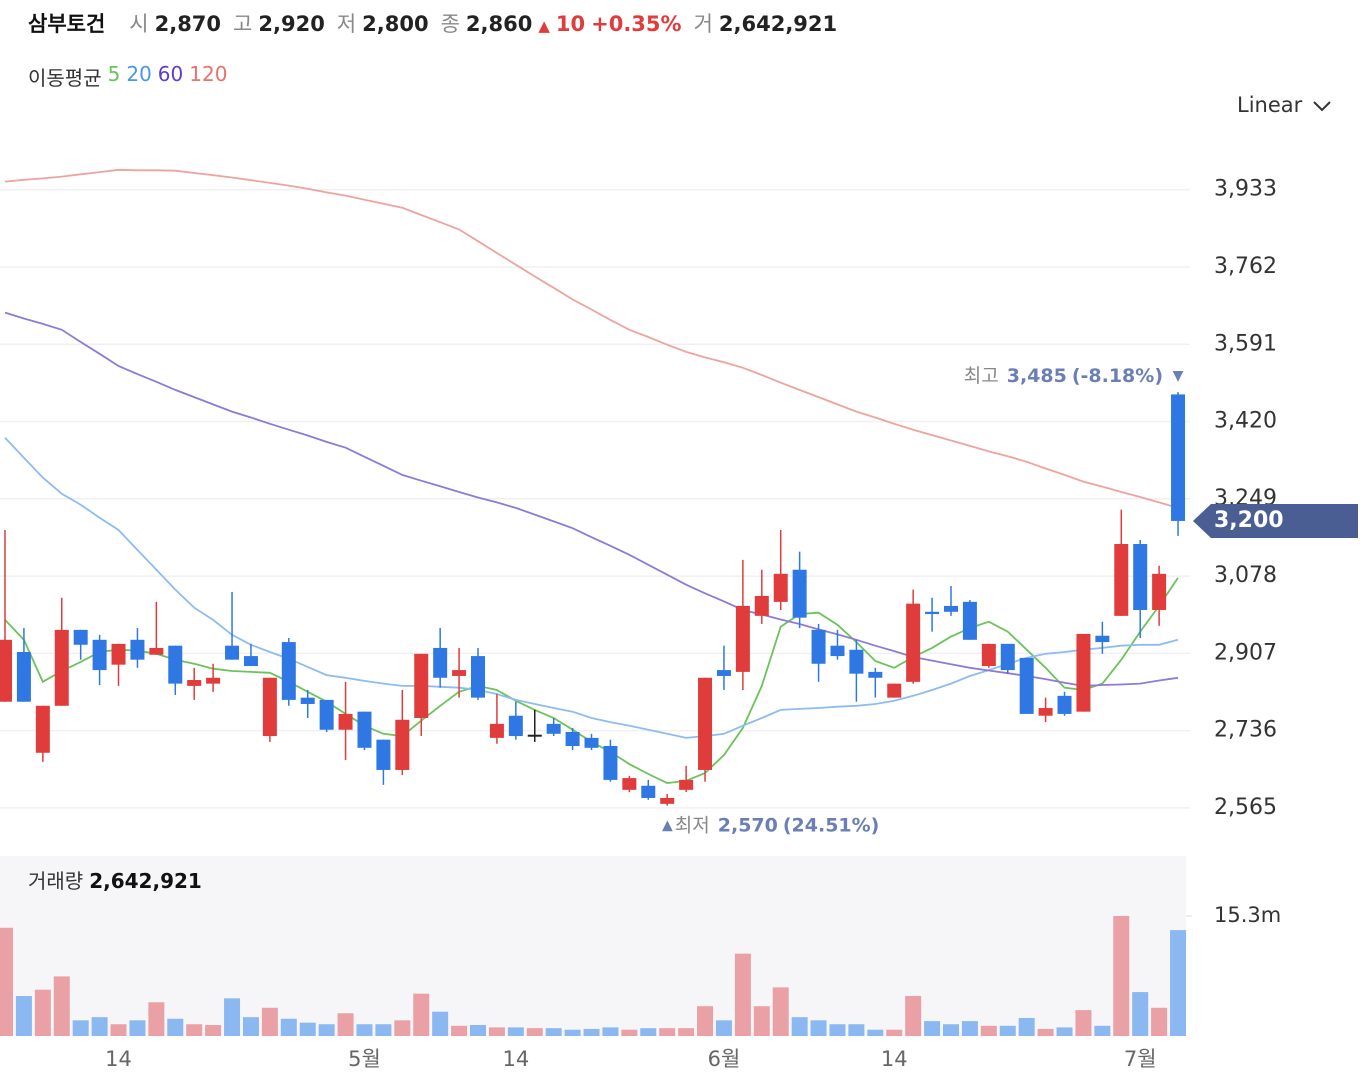 Image resolution: width=1366 pixels, height=1086 pixels. What do you see at coordinates (188, 24) in the screenshot?
I see `field-value: 2,870` at bounding box center [188, 24].